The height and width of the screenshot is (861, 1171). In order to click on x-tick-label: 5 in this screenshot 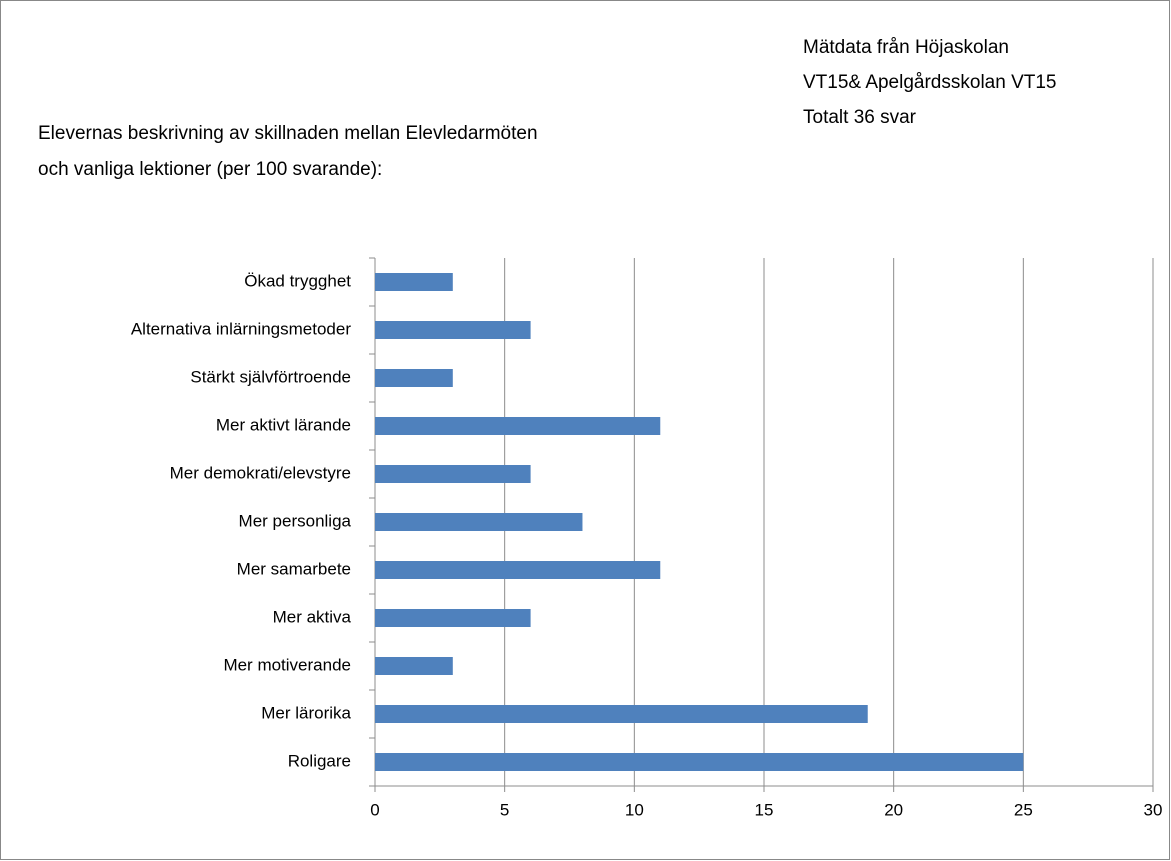, I will do `click(504, 809)`.